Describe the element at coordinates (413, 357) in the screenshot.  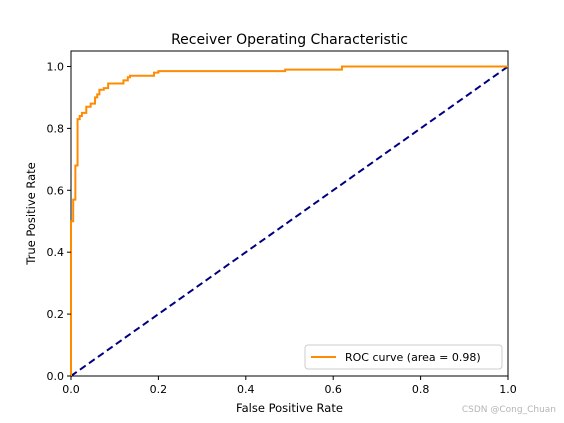
I see `legend-label-roc: ROC curve (area = 0.98)` at that location.